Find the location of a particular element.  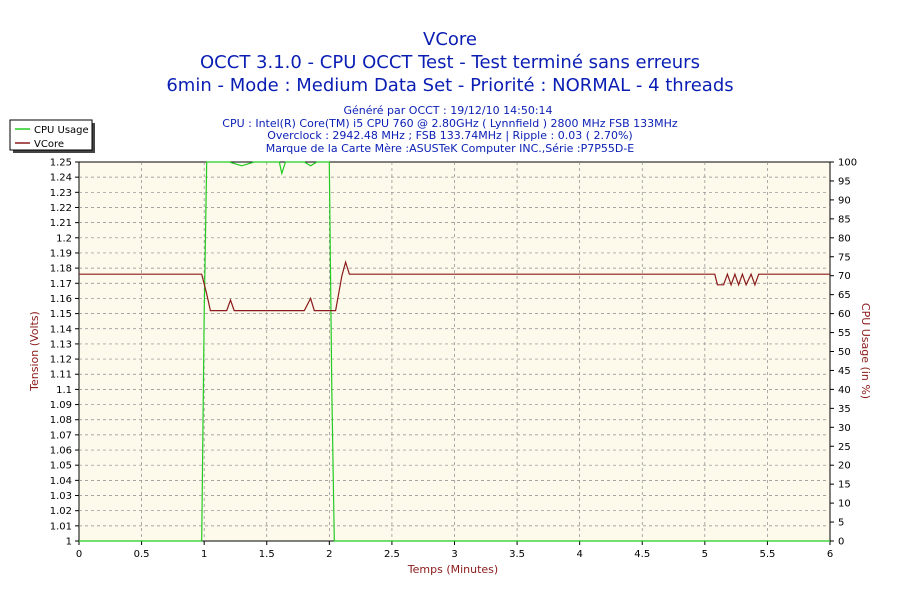

y-left-tick-label: 1.18 is located at coordinates (61, 269).